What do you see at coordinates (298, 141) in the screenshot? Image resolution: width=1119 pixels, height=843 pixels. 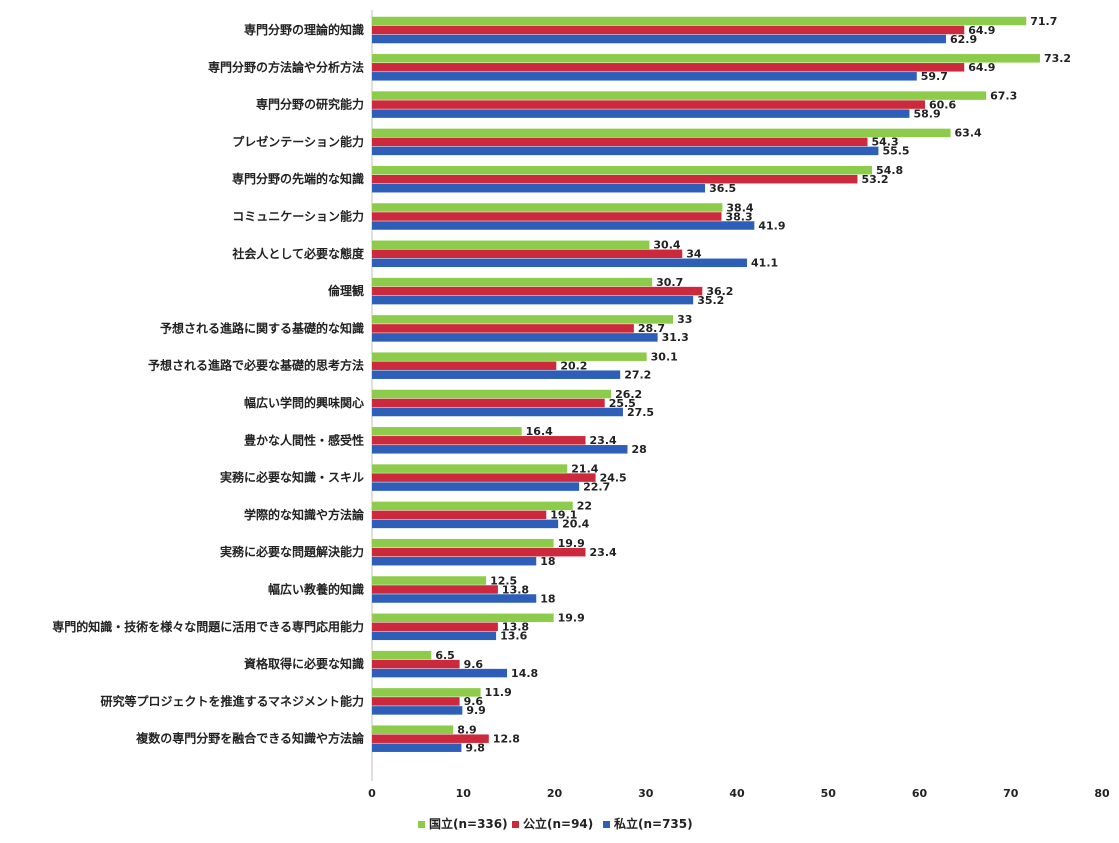 I see `category-label: プレゼンテーション能力` at bounding box center [298, 141].